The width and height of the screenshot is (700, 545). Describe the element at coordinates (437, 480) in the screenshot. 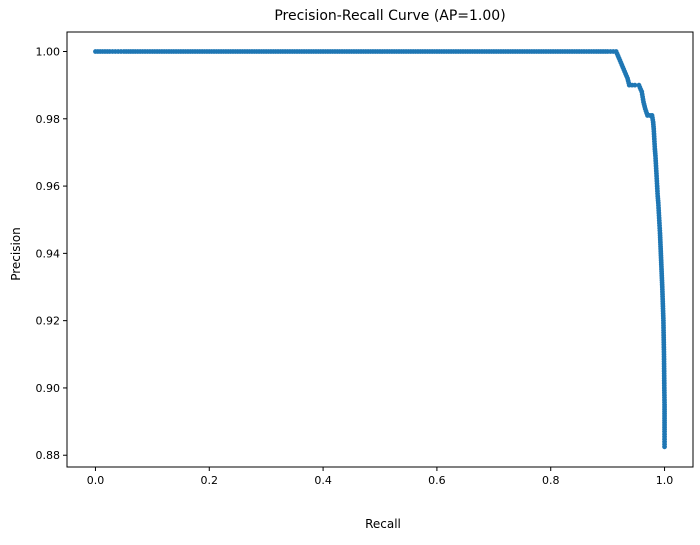

I see `x-tick-label: 0.6` at that location.